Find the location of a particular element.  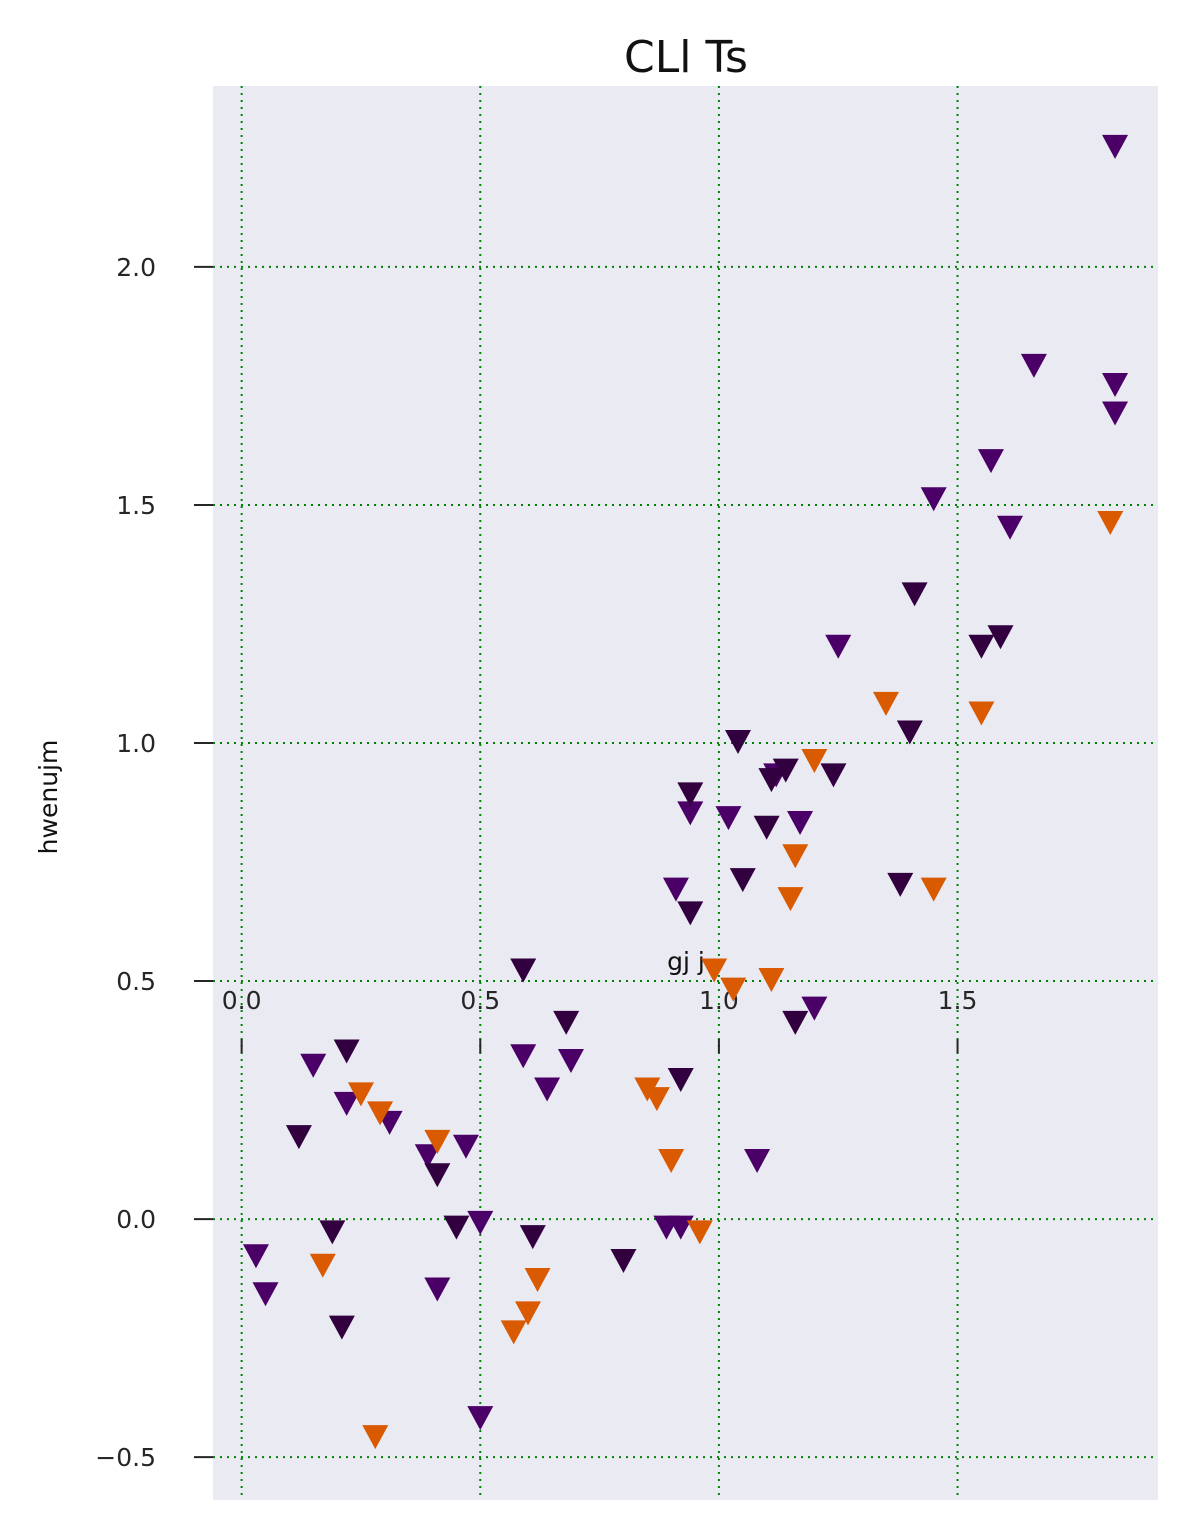

y-axis-label: hwenujm is located at coordinates (48, 797).